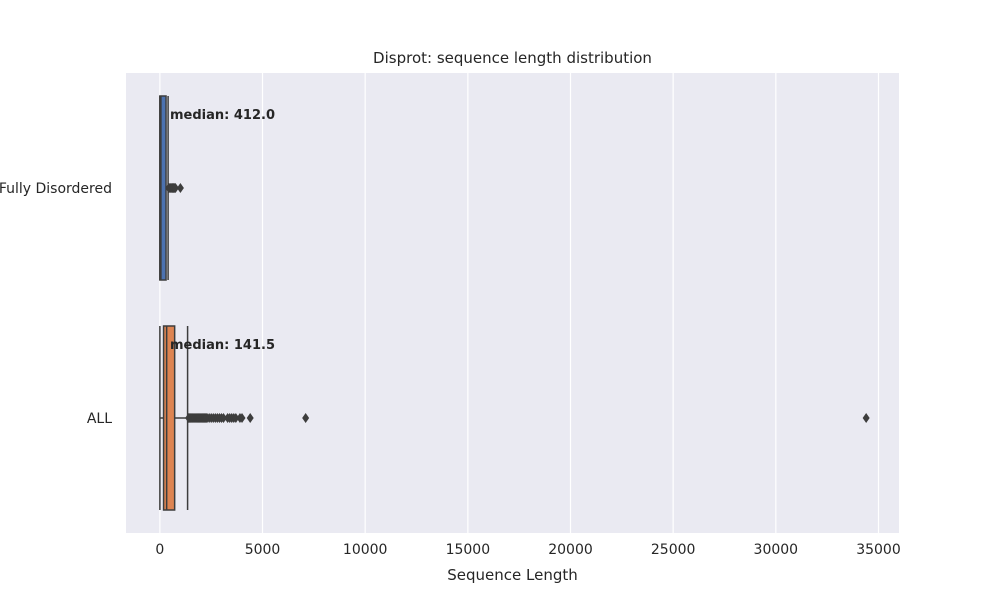 This screenshot has width=1000, height=600. Describe the element at coordinates (570, 550) in the screenshot. I see `x-tick-label: 20000` at that location.